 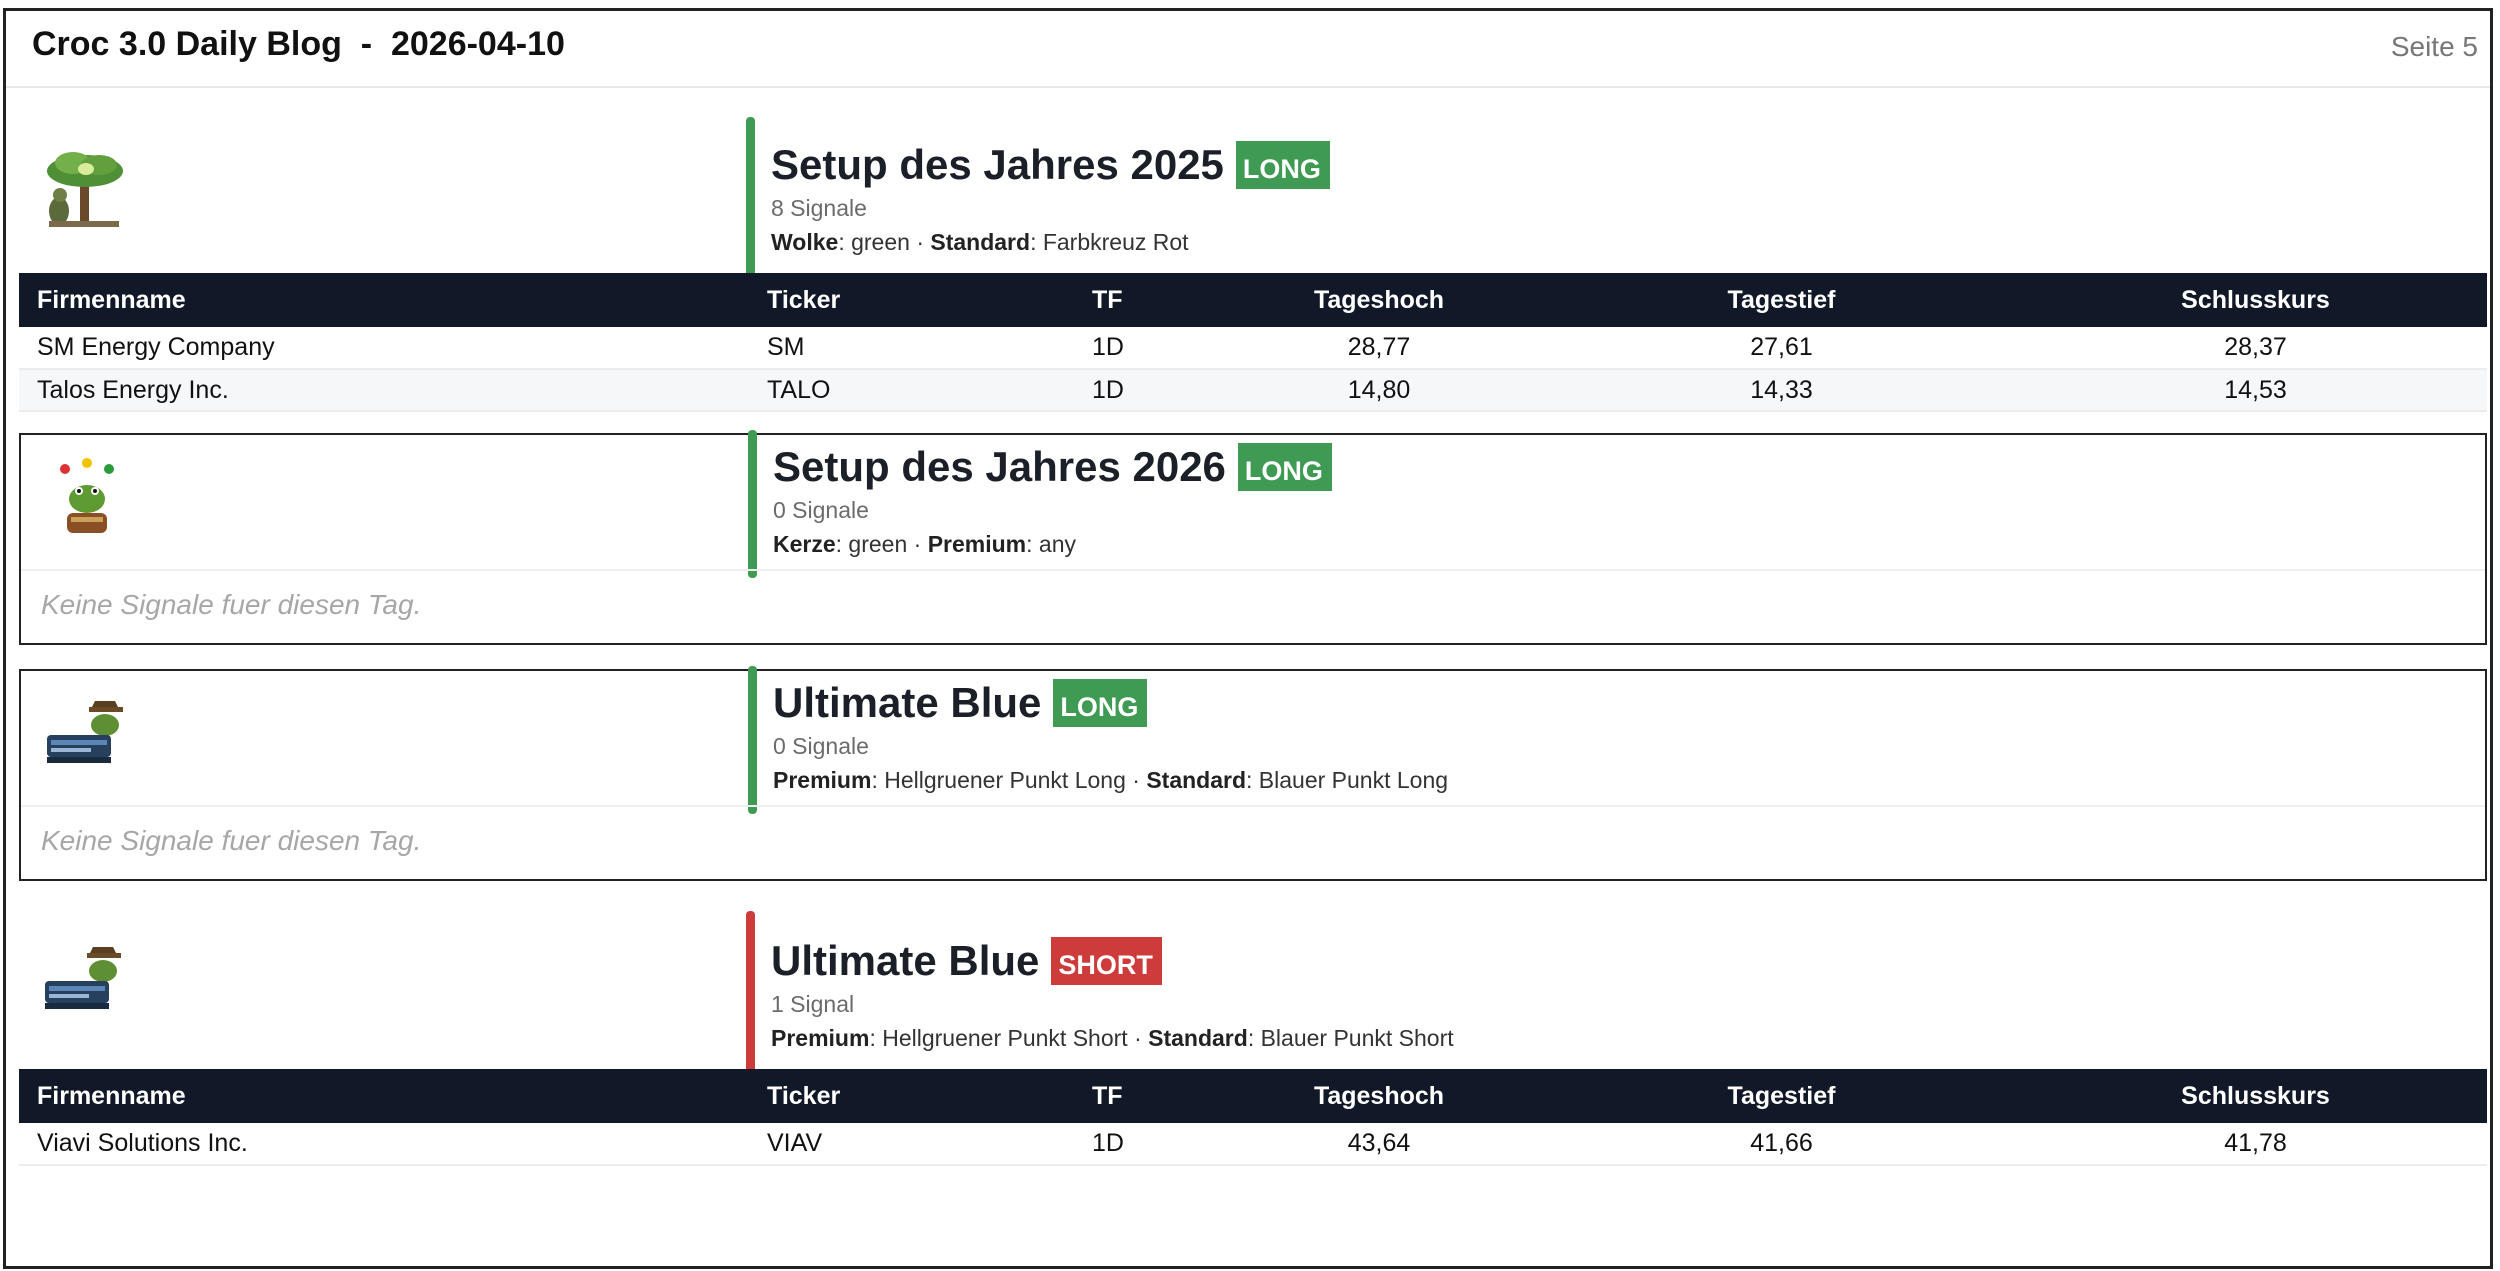 I want to click on page-number: Seite 5, so click(x=2434, y=46).